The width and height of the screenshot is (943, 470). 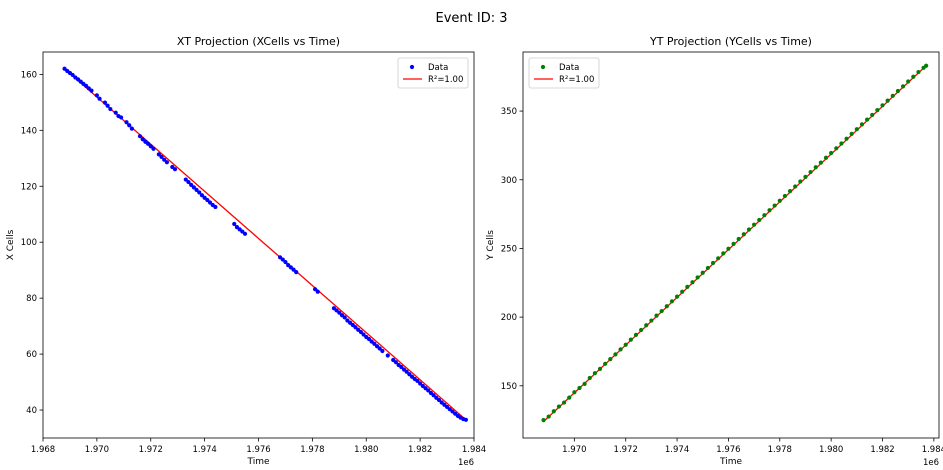 I want to click on x-tick-label: 1.976, so click(x=728, y=450).